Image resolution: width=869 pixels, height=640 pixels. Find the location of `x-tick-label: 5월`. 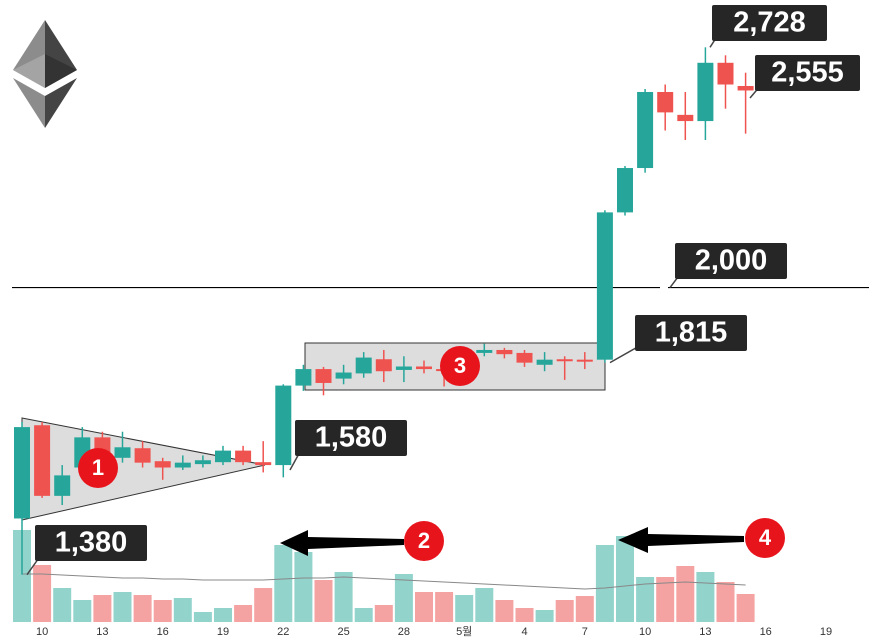

x-tick-label: 5월 is located at coordinates (464, 631).